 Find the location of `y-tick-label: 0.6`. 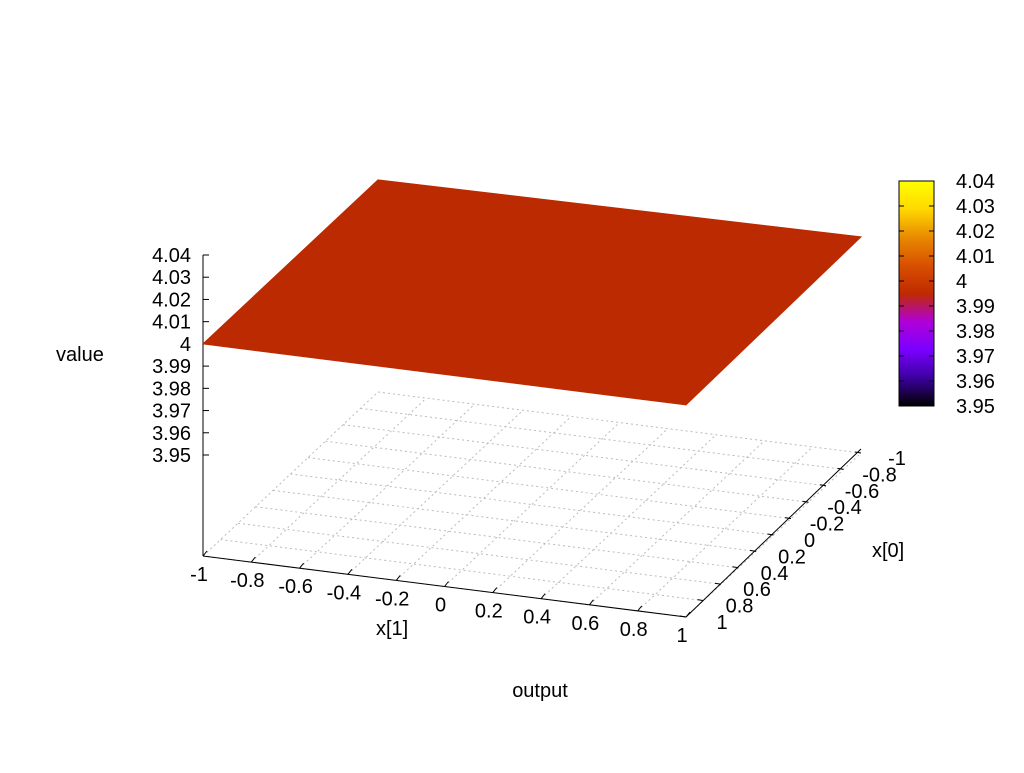

y-tick-label: 0.6 is located at coordinates (757, 590).